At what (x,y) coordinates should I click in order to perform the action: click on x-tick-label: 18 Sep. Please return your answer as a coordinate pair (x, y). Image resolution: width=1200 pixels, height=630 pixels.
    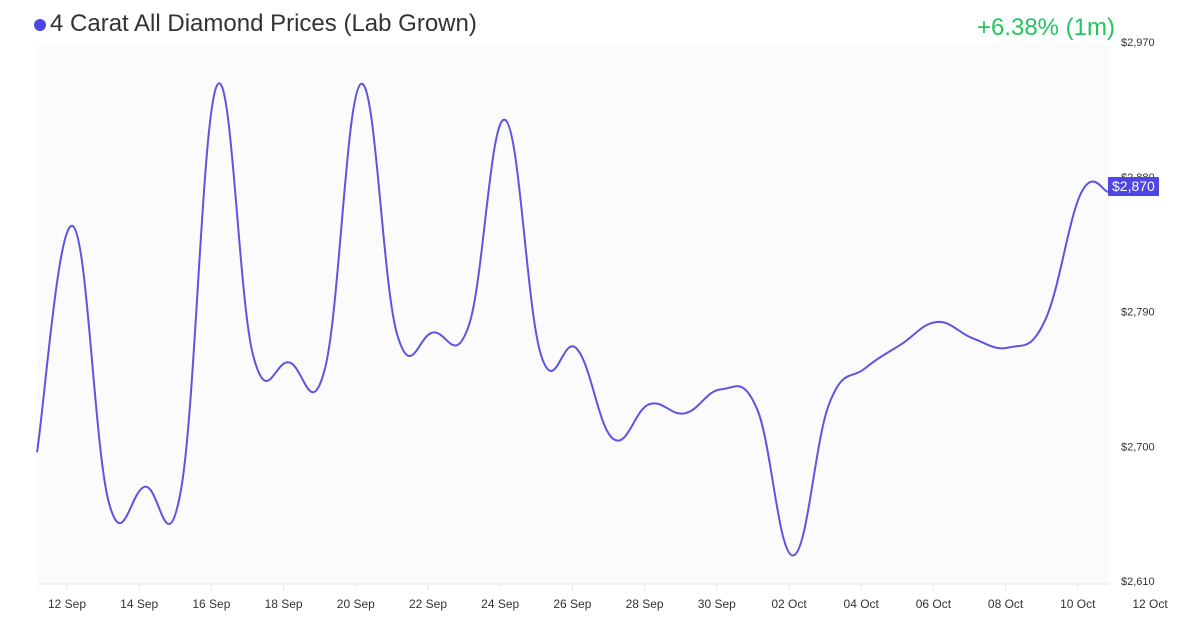
    Looking at the image, I should click on (284, 604).